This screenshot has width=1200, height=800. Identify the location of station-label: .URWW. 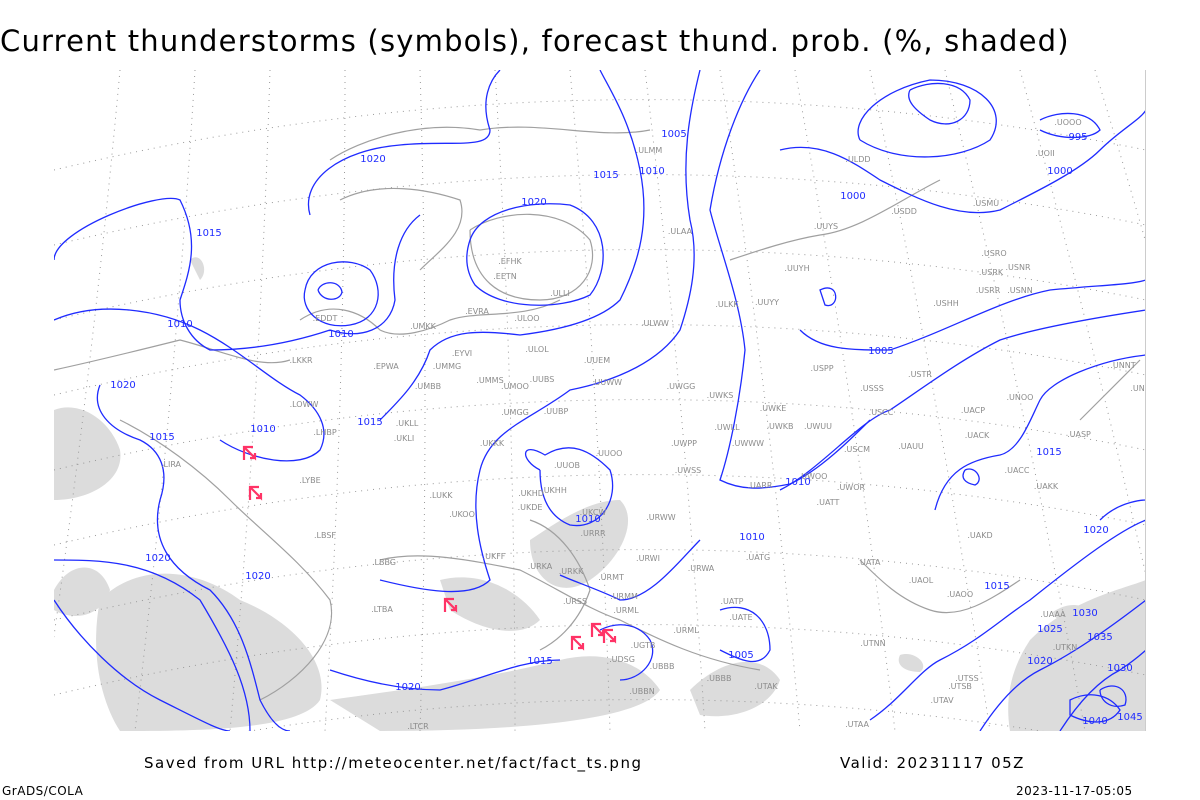
(661, 517).